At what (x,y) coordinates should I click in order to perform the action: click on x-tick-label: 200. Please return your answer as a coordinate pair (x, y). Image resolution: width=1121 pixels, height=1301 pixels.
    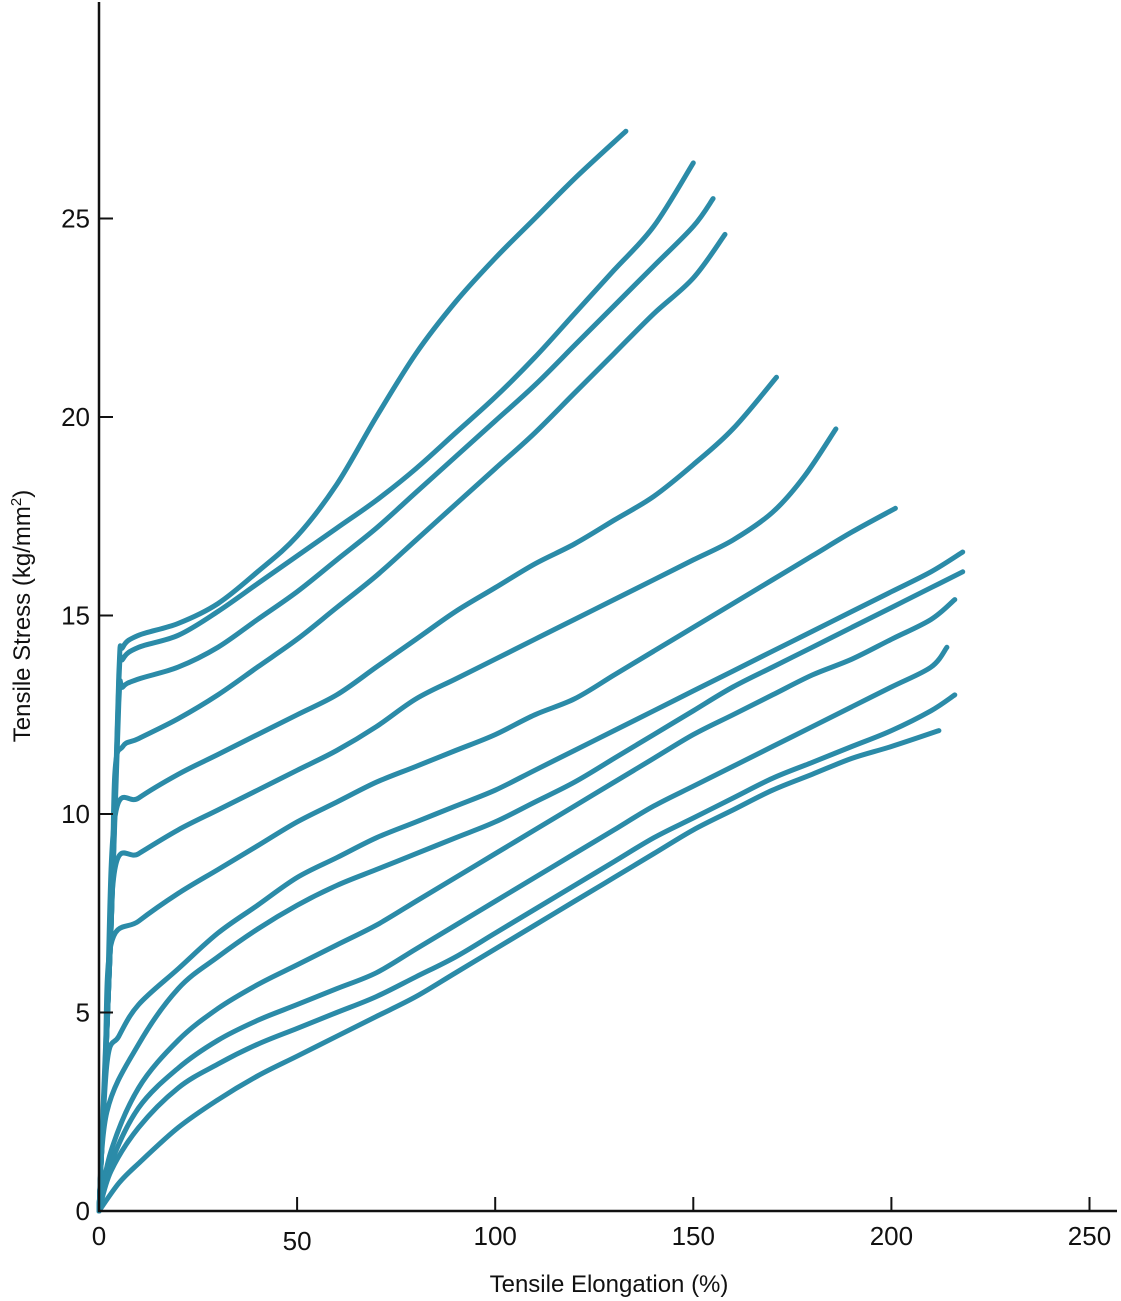
    Looking at the image, I should click on (891, 1236).